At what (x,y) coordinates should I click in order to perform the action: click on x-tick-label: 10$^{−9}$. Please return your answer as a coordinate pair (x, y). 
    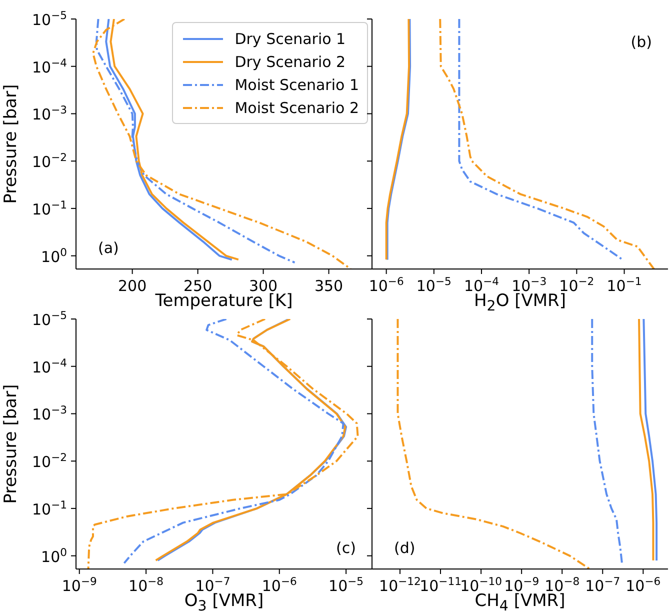
    Looking at the image, I should click on (80, 584).